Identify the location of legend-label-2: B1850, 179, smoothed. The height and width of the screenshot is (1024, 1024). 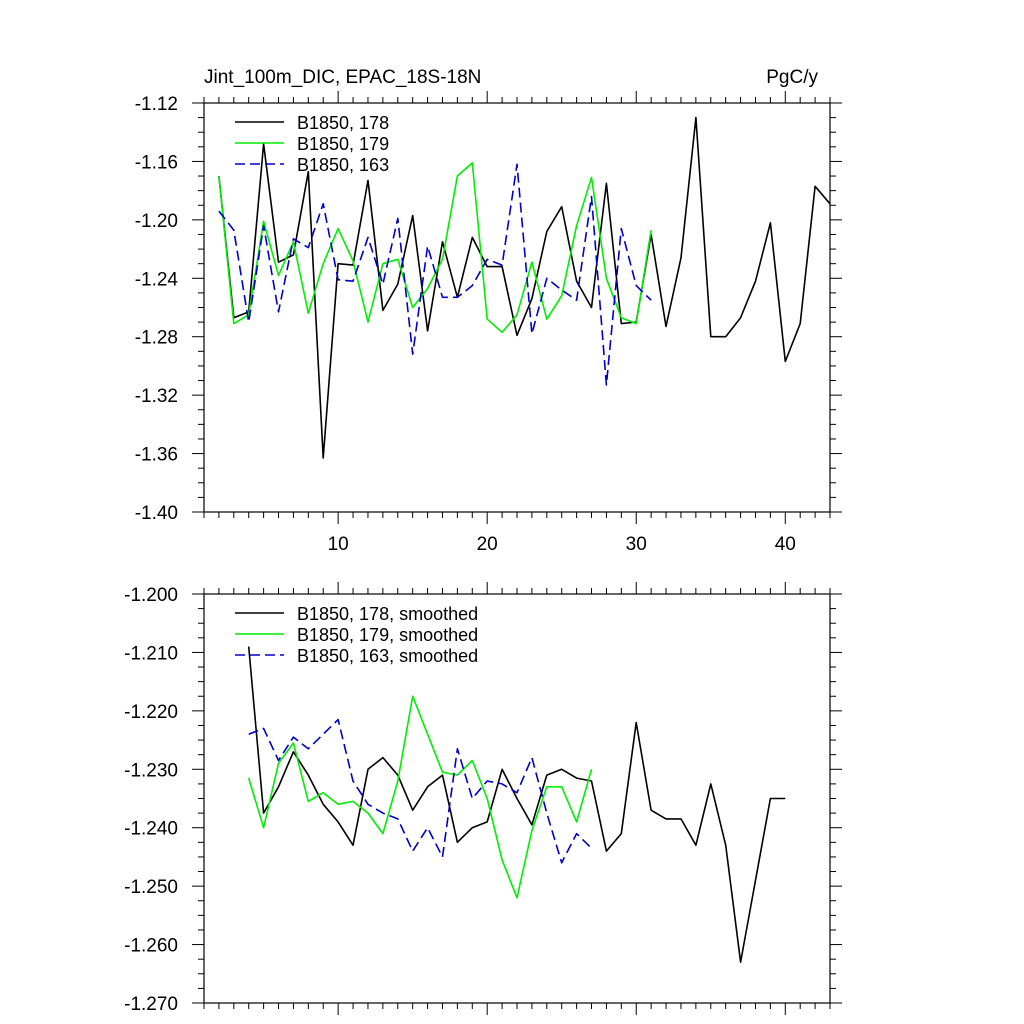
(387, 635).